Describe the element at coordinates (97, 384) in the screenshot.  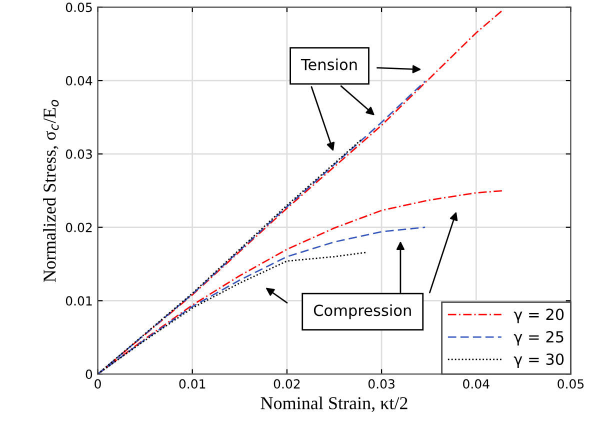
I see `x-tick-label: 0` at that location.